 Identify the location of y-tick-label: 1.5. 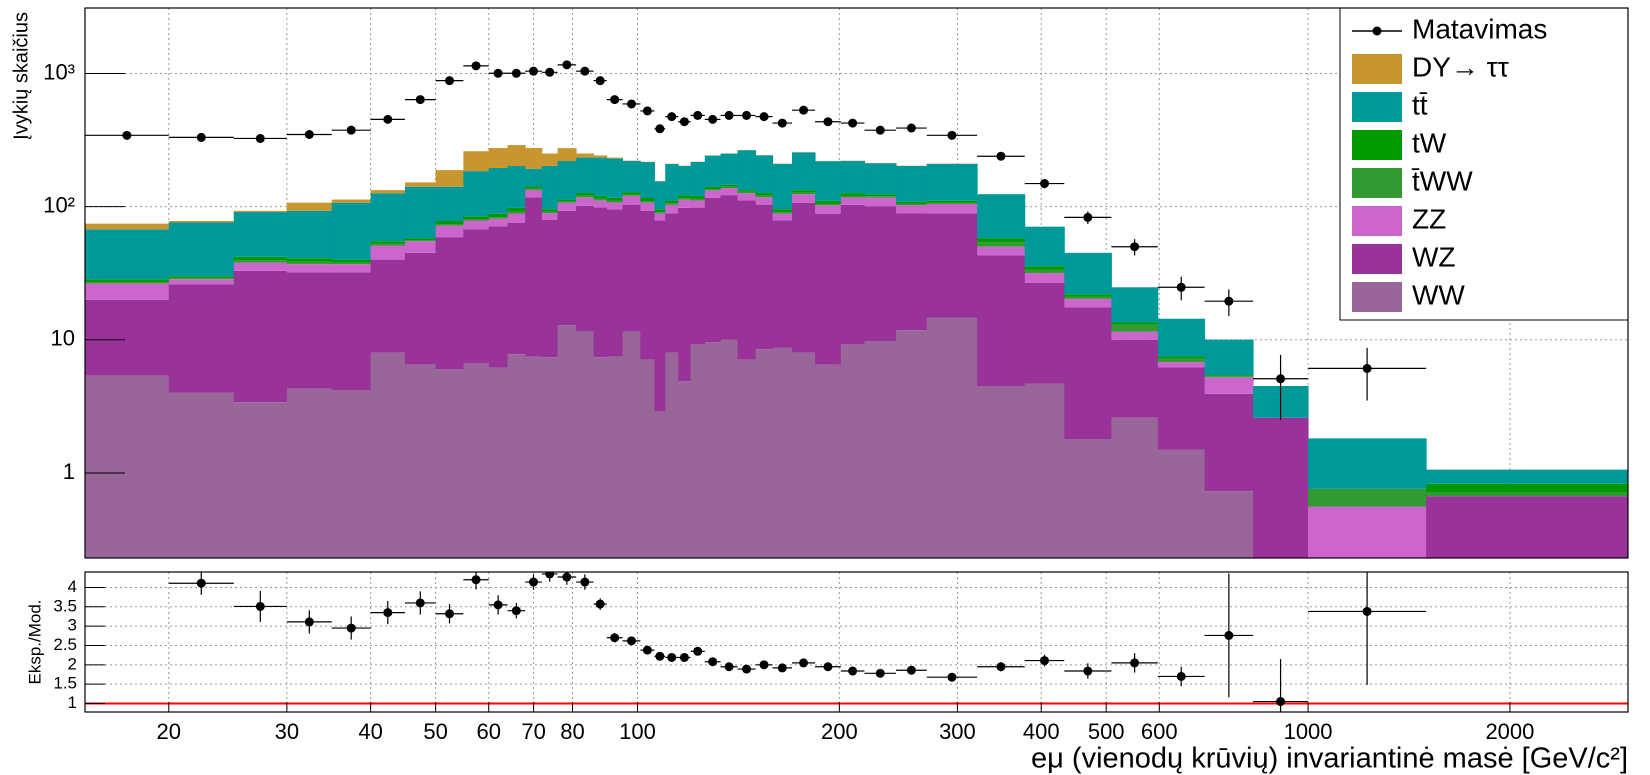
(65, 683).